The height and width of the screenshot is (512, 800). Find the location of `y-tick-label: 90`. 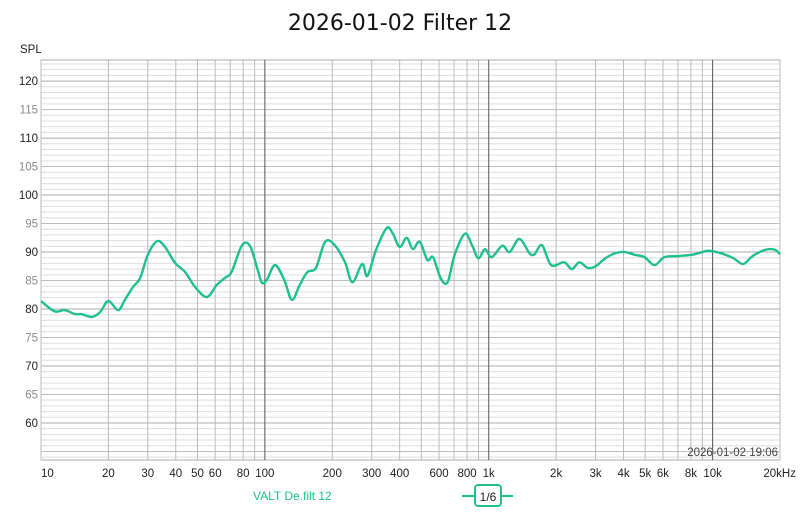

y-tick-label: 90 is located at coordinates (31, 253).